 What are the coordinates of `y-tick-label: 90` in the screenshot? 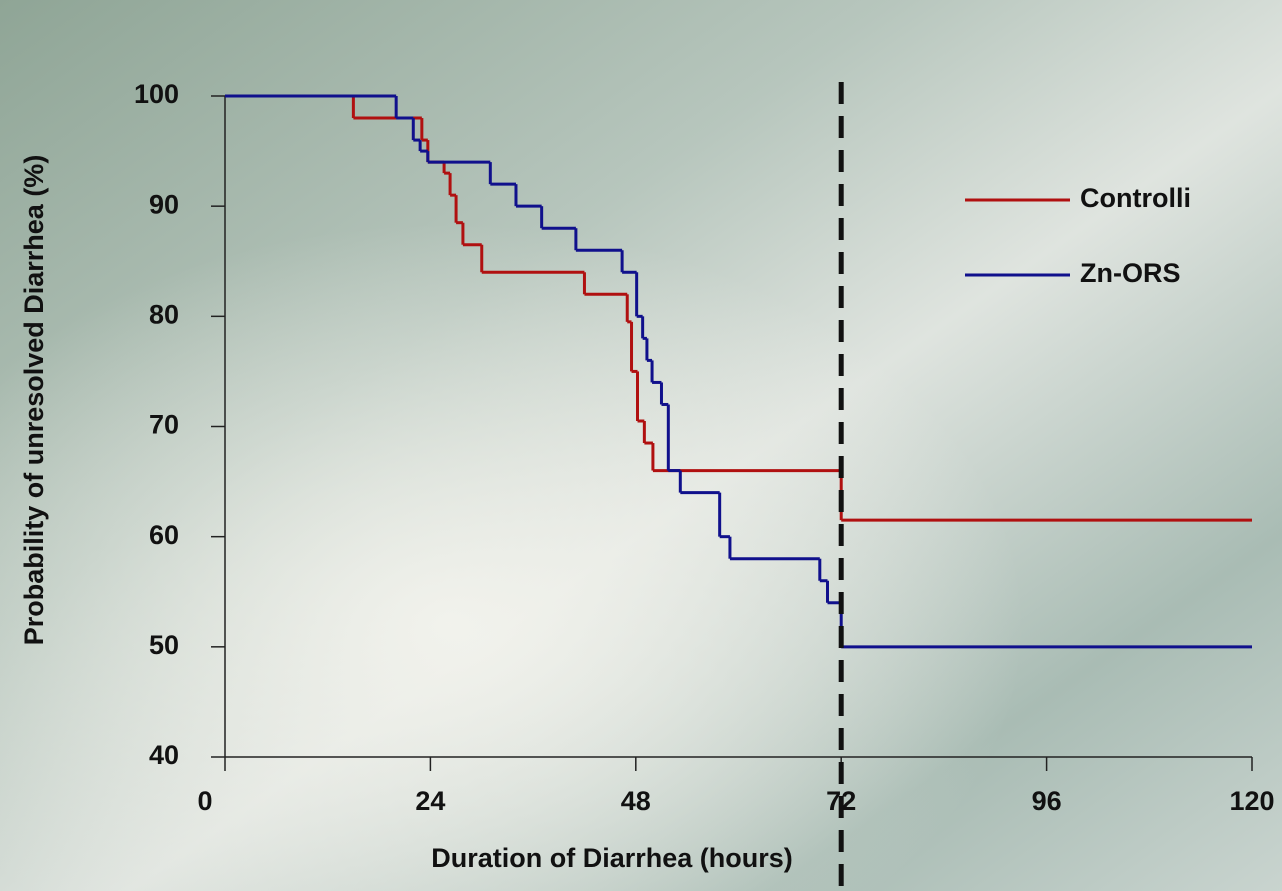 It's located at (164, 204).